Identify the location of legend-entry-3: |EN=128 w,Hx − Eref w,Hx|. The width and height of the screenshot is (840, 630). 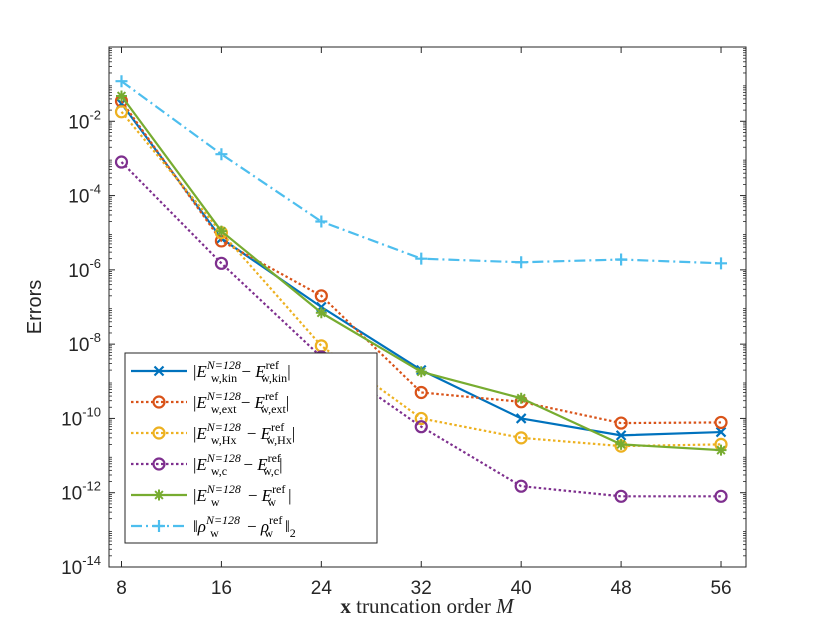
(213, 433).